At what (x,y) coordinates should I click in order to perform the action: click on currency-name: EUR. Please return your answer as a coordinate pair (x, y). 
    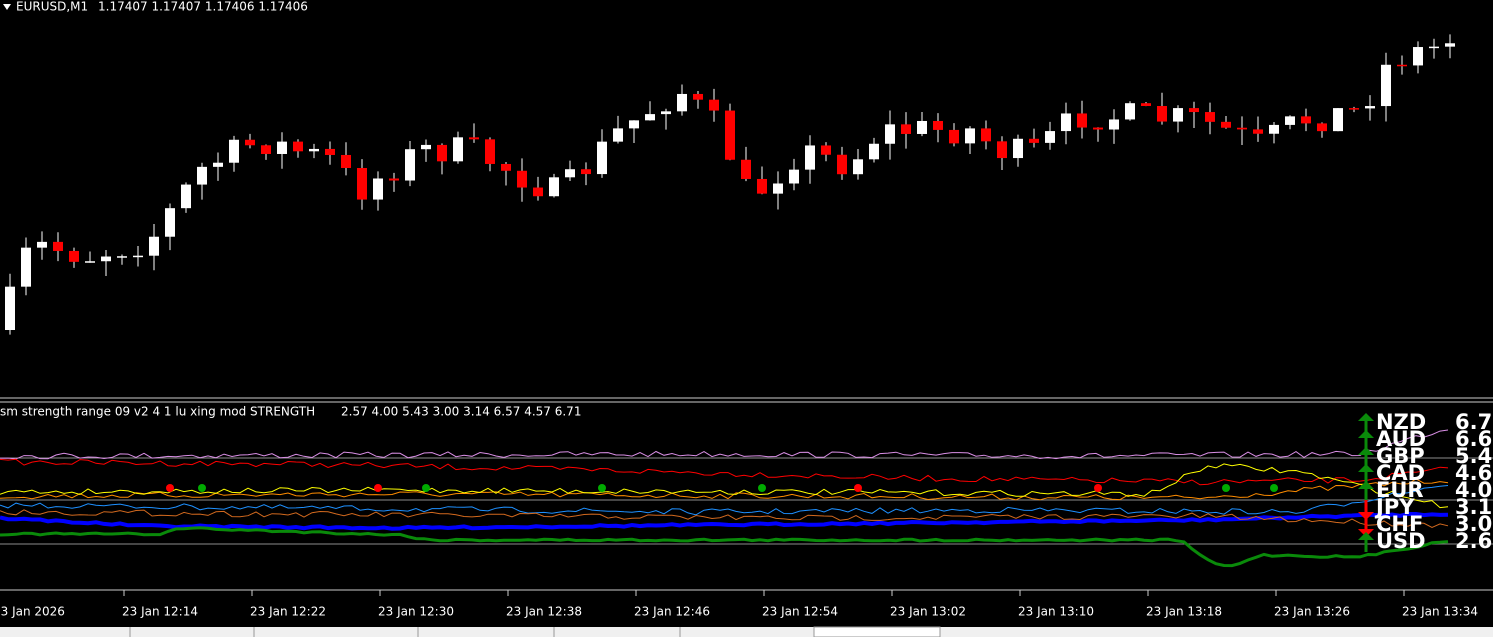
    Looking at the image, I should click on (1400, 490).